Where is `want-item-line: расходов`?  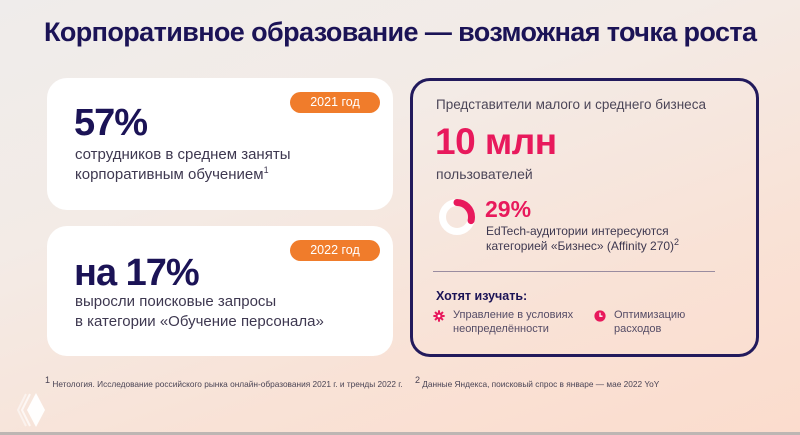
want-item-line: расходов is located at coordinates (638, 329).